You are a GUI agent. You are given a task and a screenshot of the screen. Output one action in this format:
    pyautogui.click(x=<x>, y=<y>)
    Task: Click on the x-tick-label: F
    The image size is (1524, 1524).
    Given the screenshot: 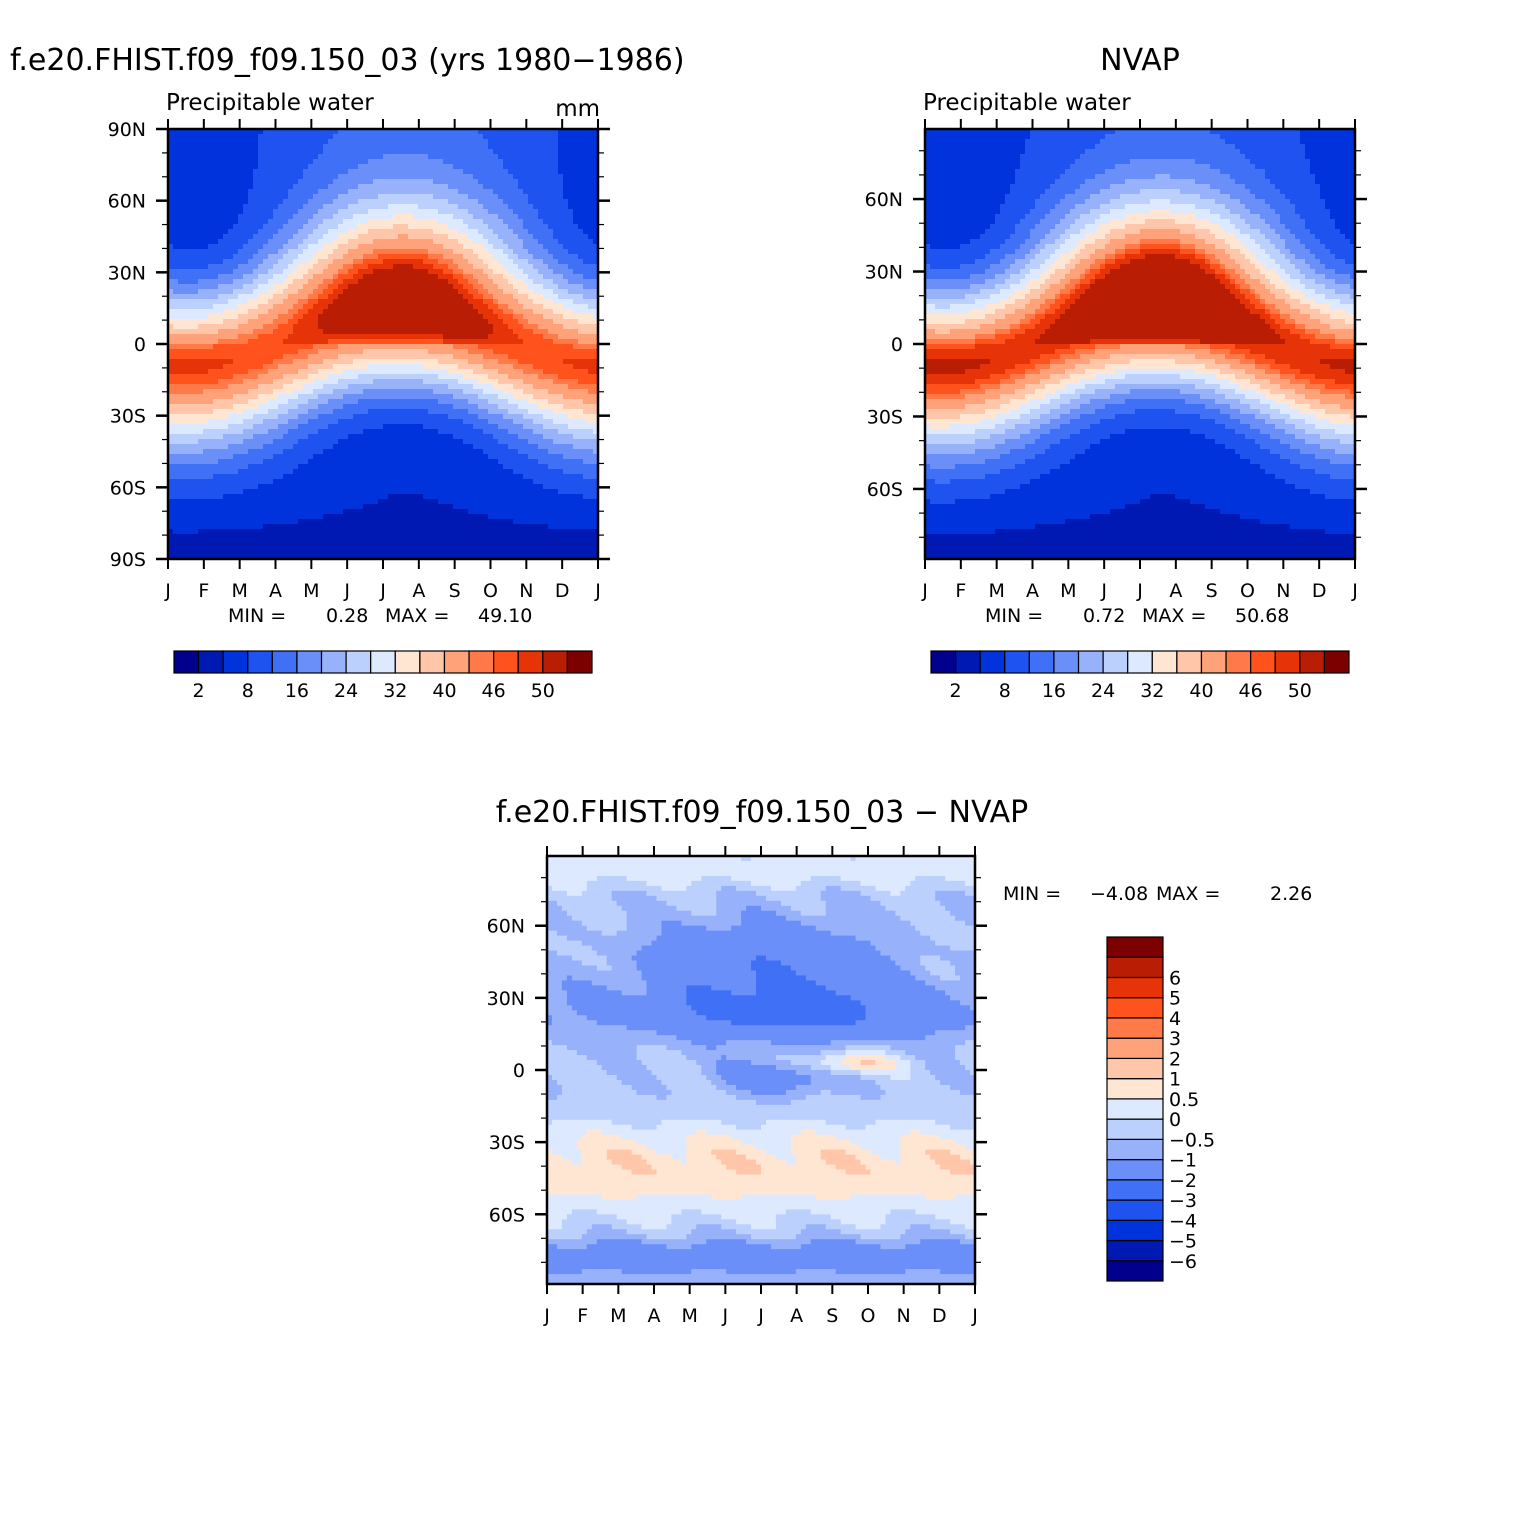 What is the action you would take?
    pyautogui.click(x=203, y=591)
    